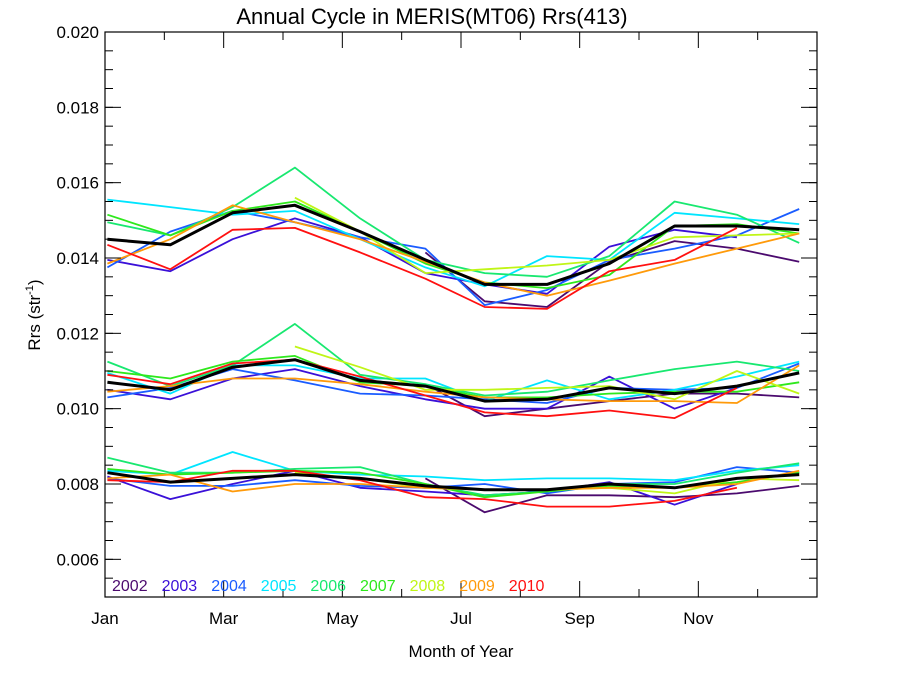 The image size is (900, 675). What do you see at coordinates (104, 618) in the screenshot?
I see `x-tick-label: Jan` at bounding box center [104, 618].